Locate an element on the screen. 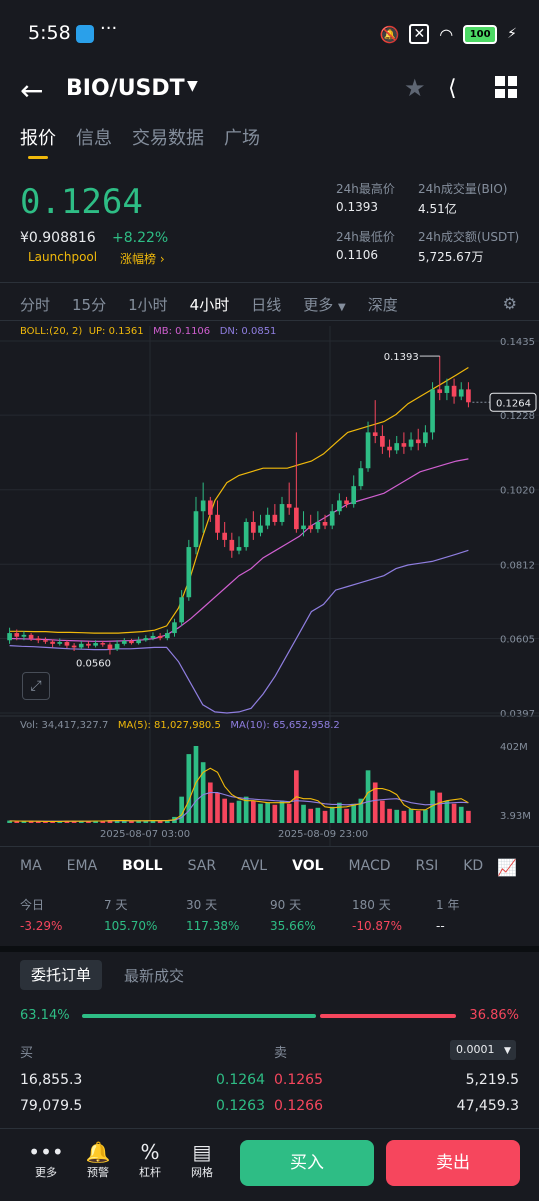  launchpool-tag: Launchpool is located at coordinates (63, 257).